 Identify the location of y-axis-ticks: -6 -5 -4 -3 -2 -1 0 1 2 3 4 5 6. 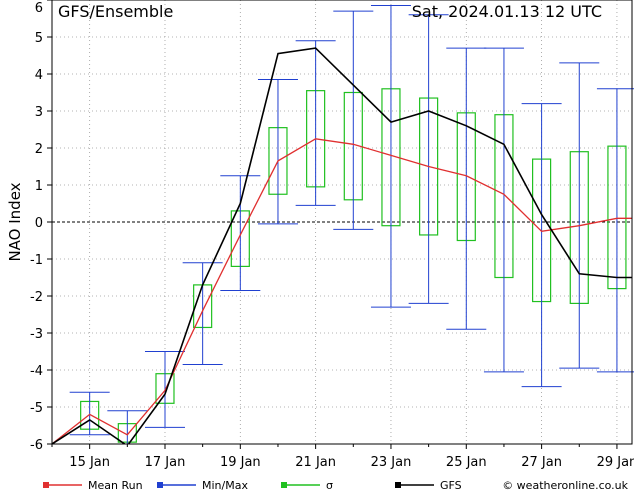
(41, 226).